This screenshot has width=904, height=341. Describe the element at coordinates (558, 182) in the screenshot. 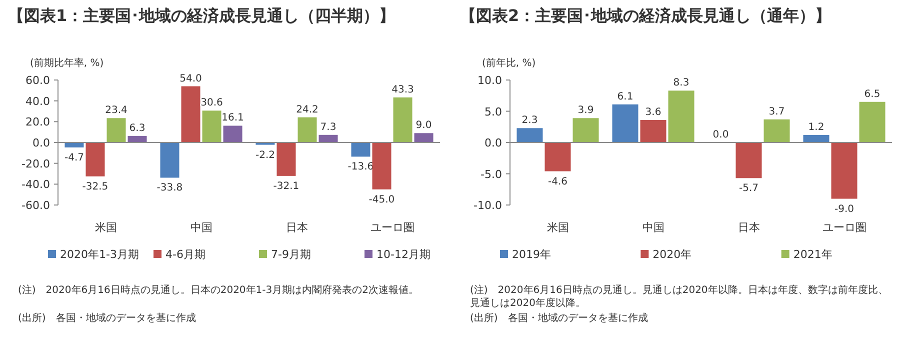

I see `data-label: -4.6` at that location.